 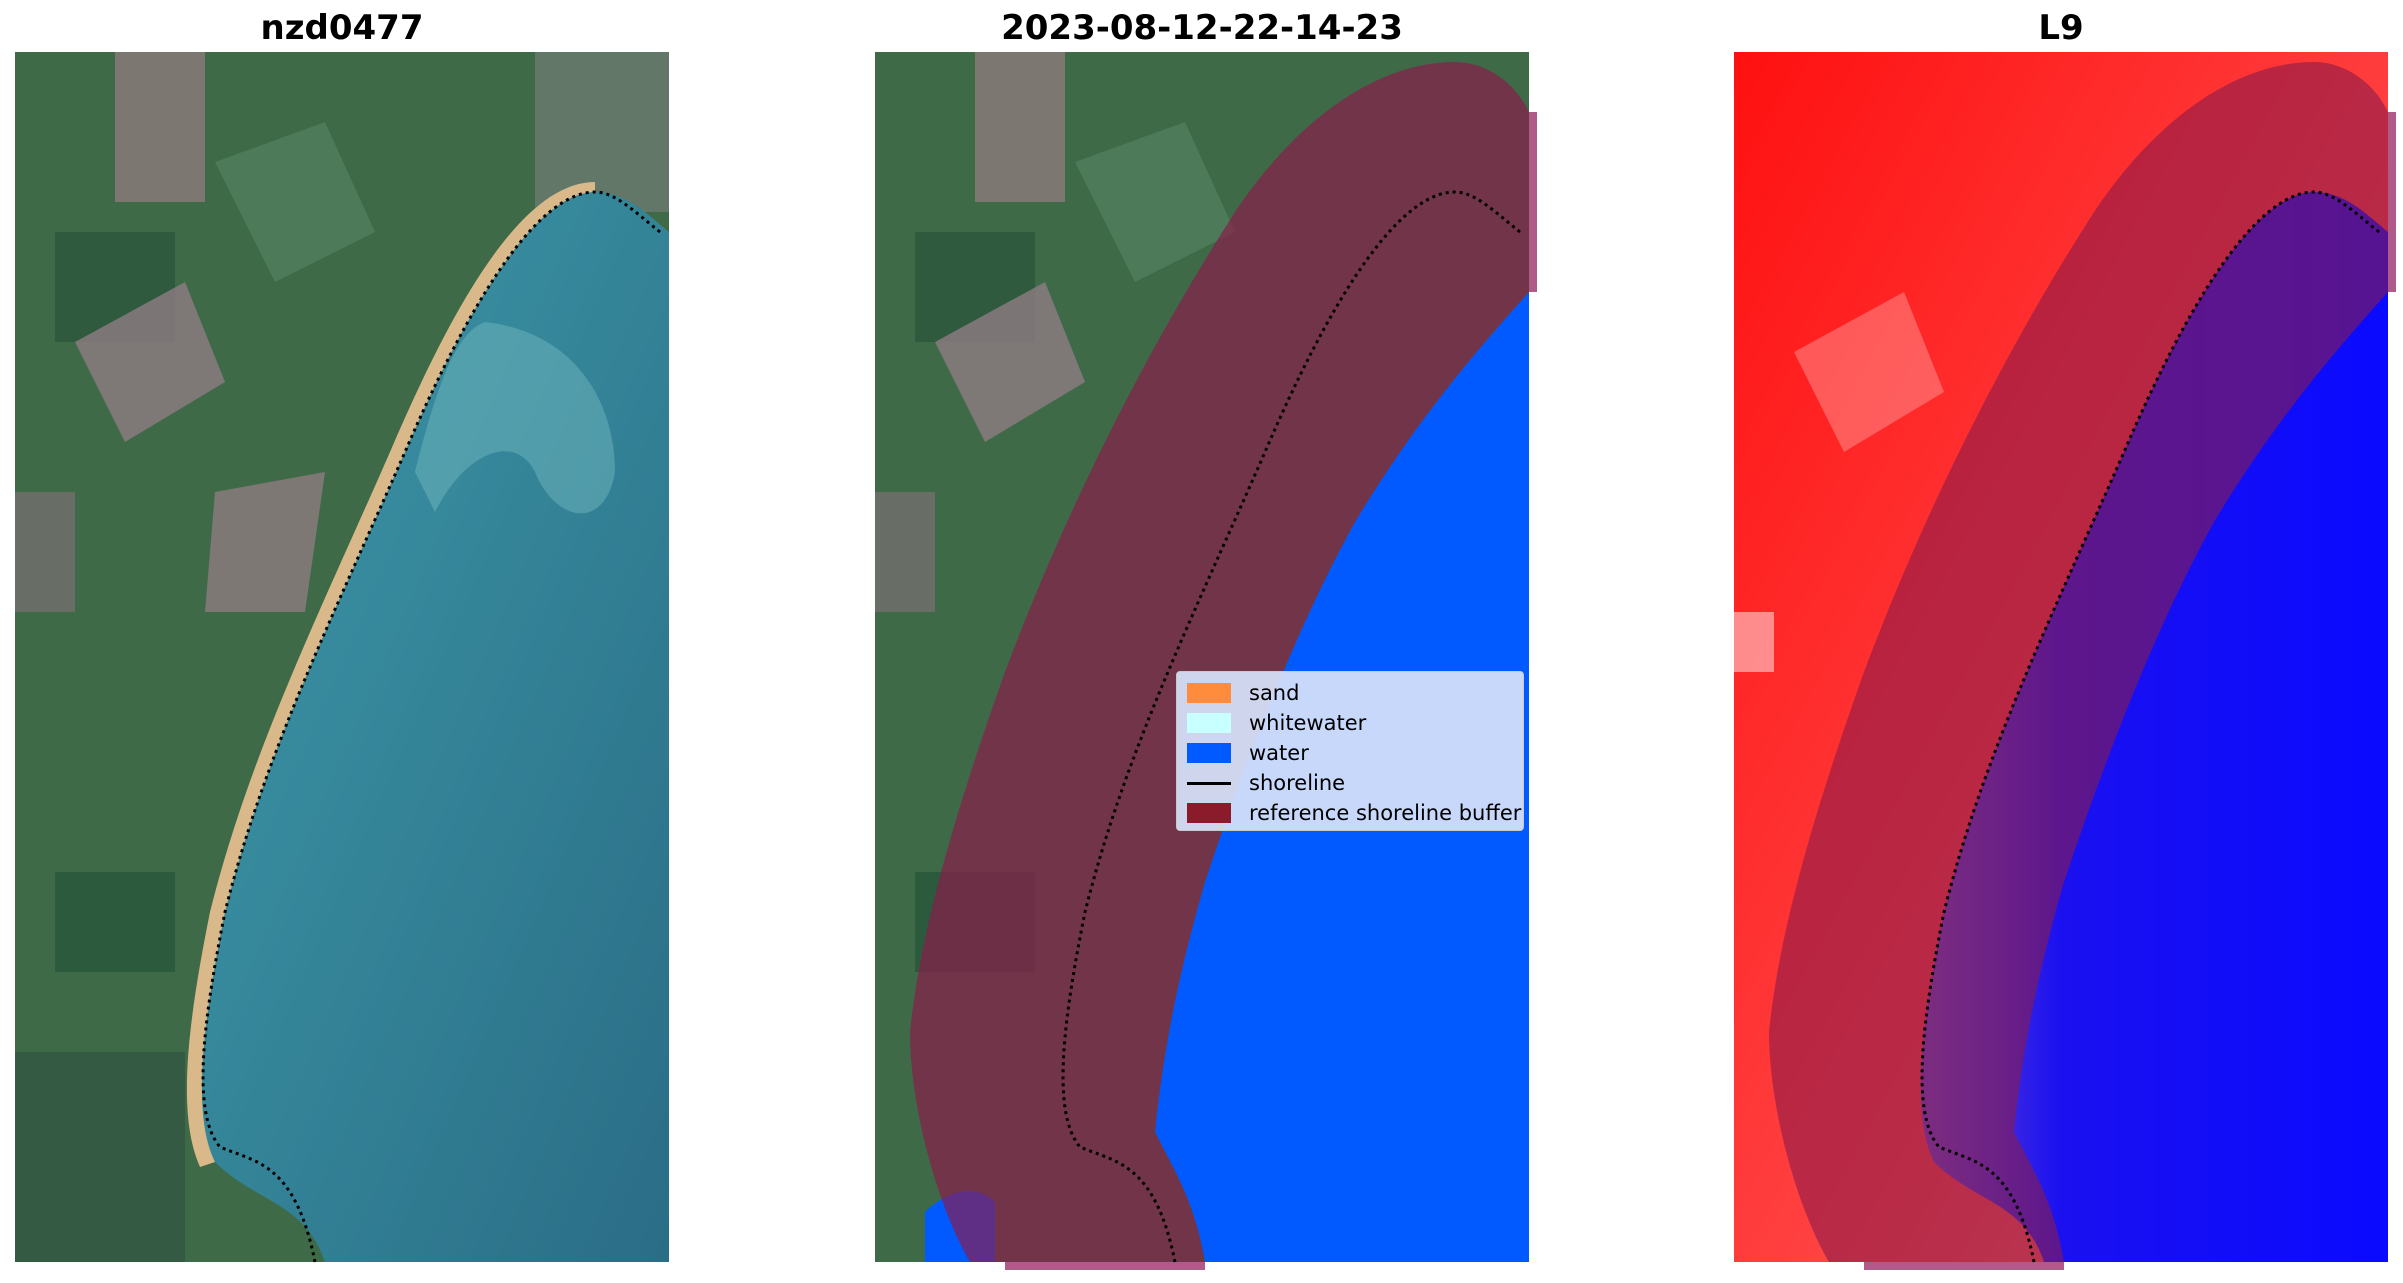 I want to click on panel-title-site: nzd0477, so click(x=342, y=28).